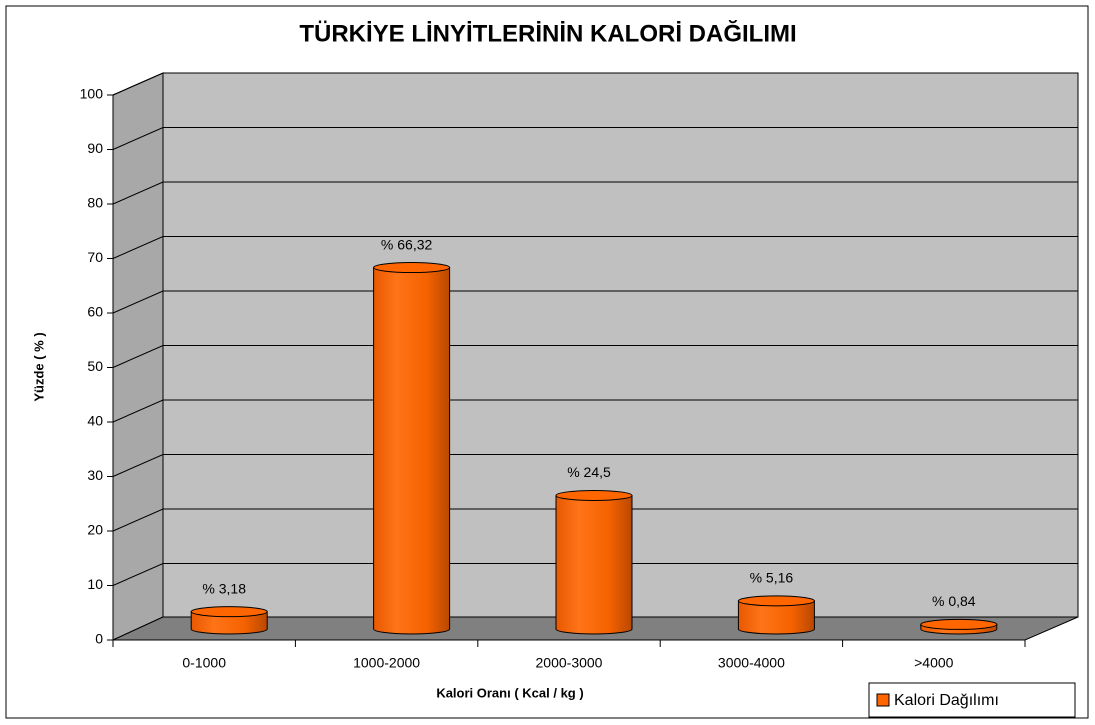  What do you see at coordinates (95, 203) in the screenshot?
I see `y-tick-label: 80` at bounding box center [95, 203].